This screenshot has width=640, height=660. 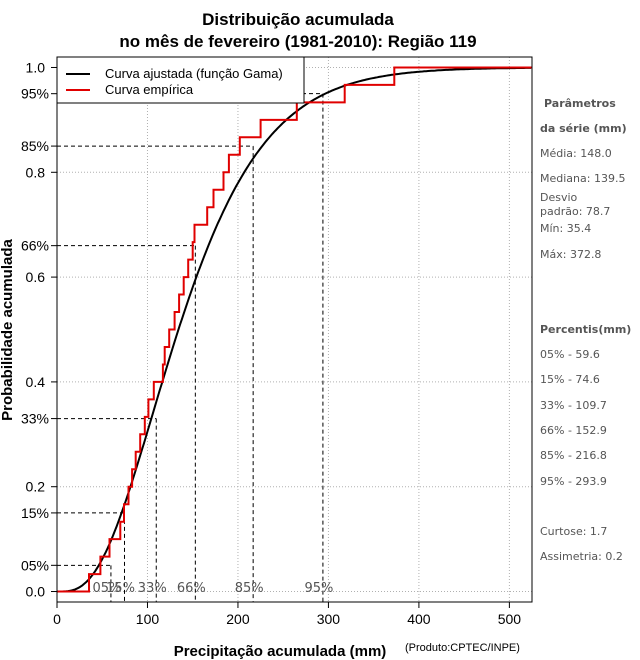 What do you see at coordinates (35, 246) in the screenshot?
I see `y-percentile-label: 66%` at bounding box center [35, 246].